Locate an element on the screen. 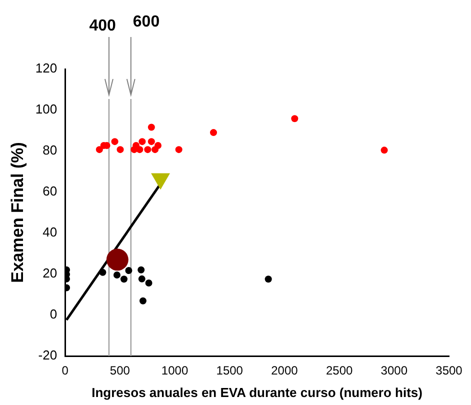  ref-line-label: 600 is located at coordinates (146, 21).